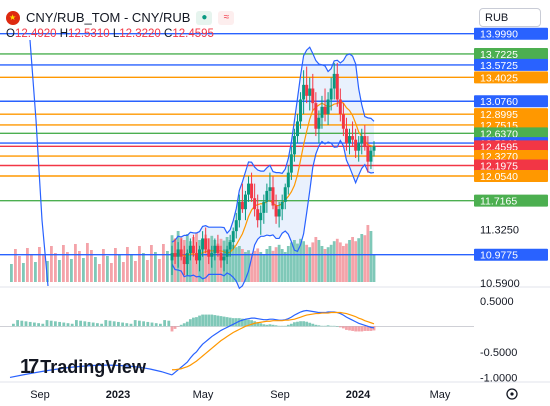  Describe the element at coordinates (40, 395) in the screenshot. I see `x-axis-tick-label: Sep` at that location.